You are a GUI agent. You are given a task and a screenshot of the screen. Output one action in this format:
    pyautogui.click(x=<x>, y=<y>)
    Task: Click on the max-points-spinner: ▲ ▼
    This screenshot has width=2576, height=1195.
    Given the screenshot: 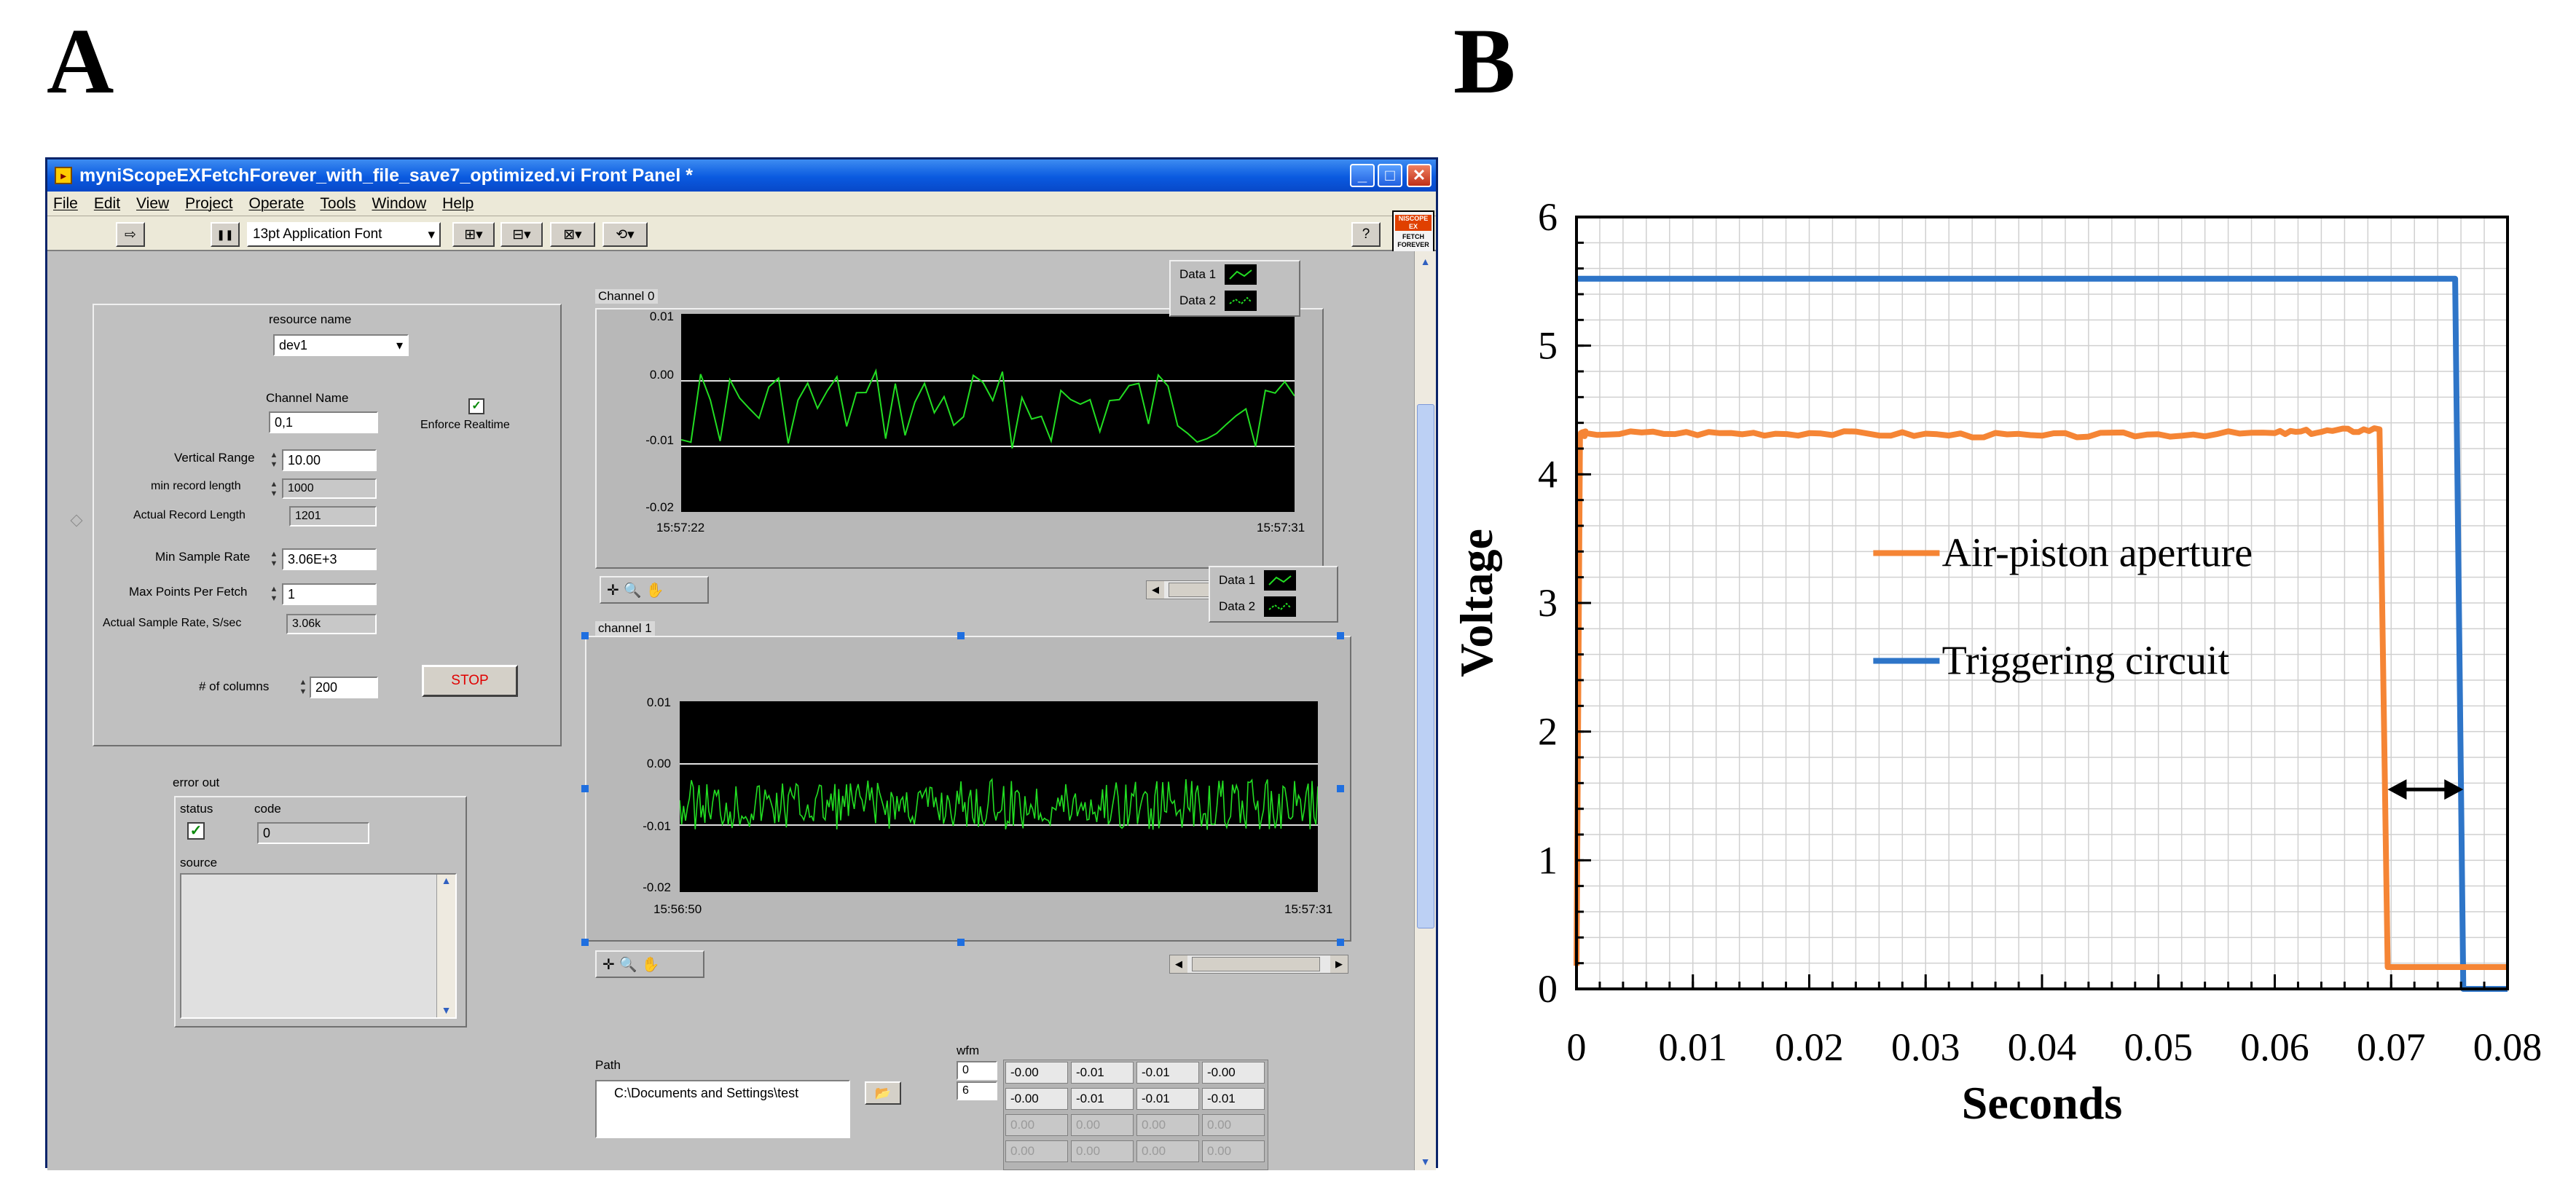 What is the action you would take?
    pyautogui.click(x=274, y=594)
    